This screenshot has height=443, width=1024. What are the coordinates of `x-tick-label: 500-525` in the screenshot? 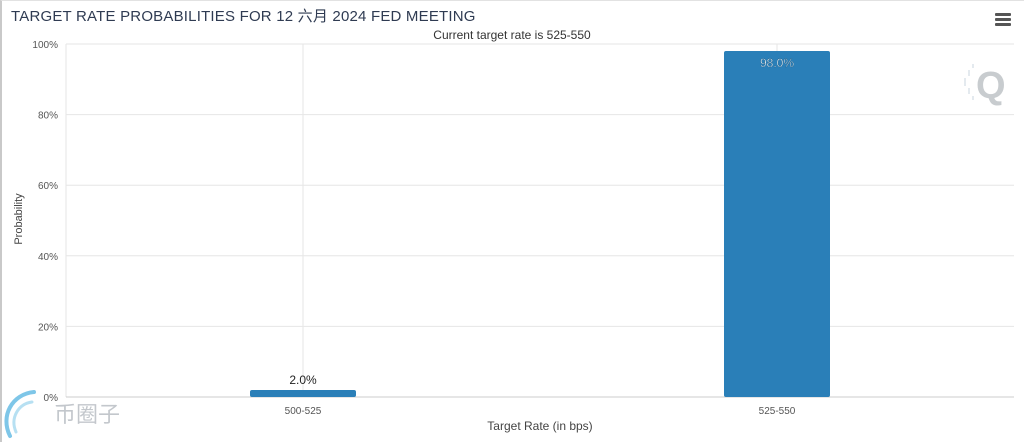 It's located at (303, 411).